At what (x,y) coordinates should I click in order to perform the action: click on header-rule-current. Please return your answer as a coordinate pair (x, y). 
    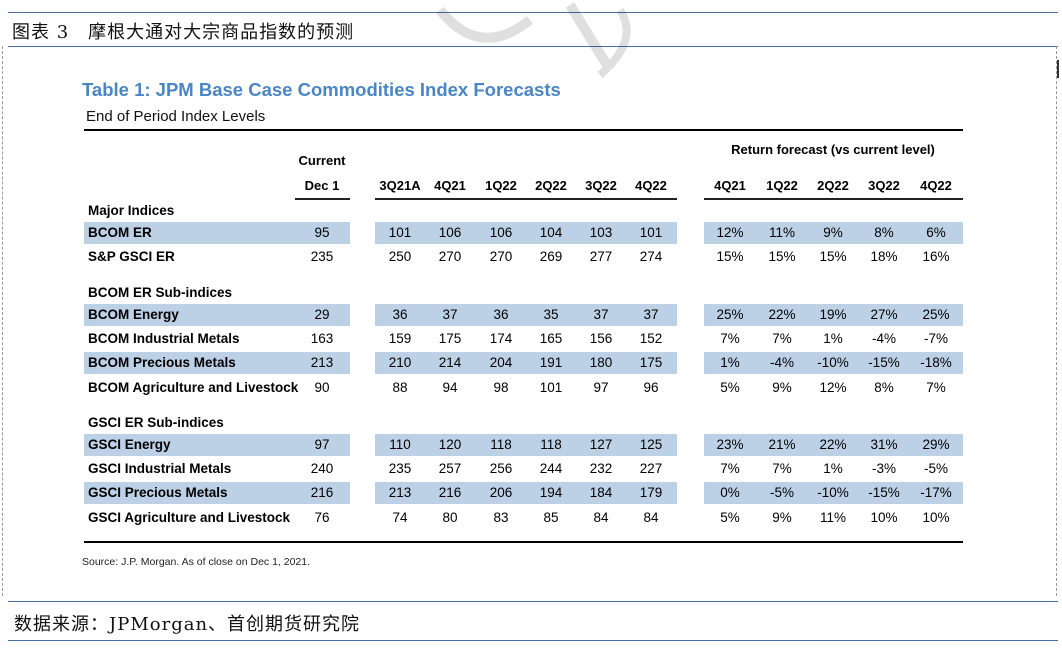
    Looking at the image, I should click on (322, 199).